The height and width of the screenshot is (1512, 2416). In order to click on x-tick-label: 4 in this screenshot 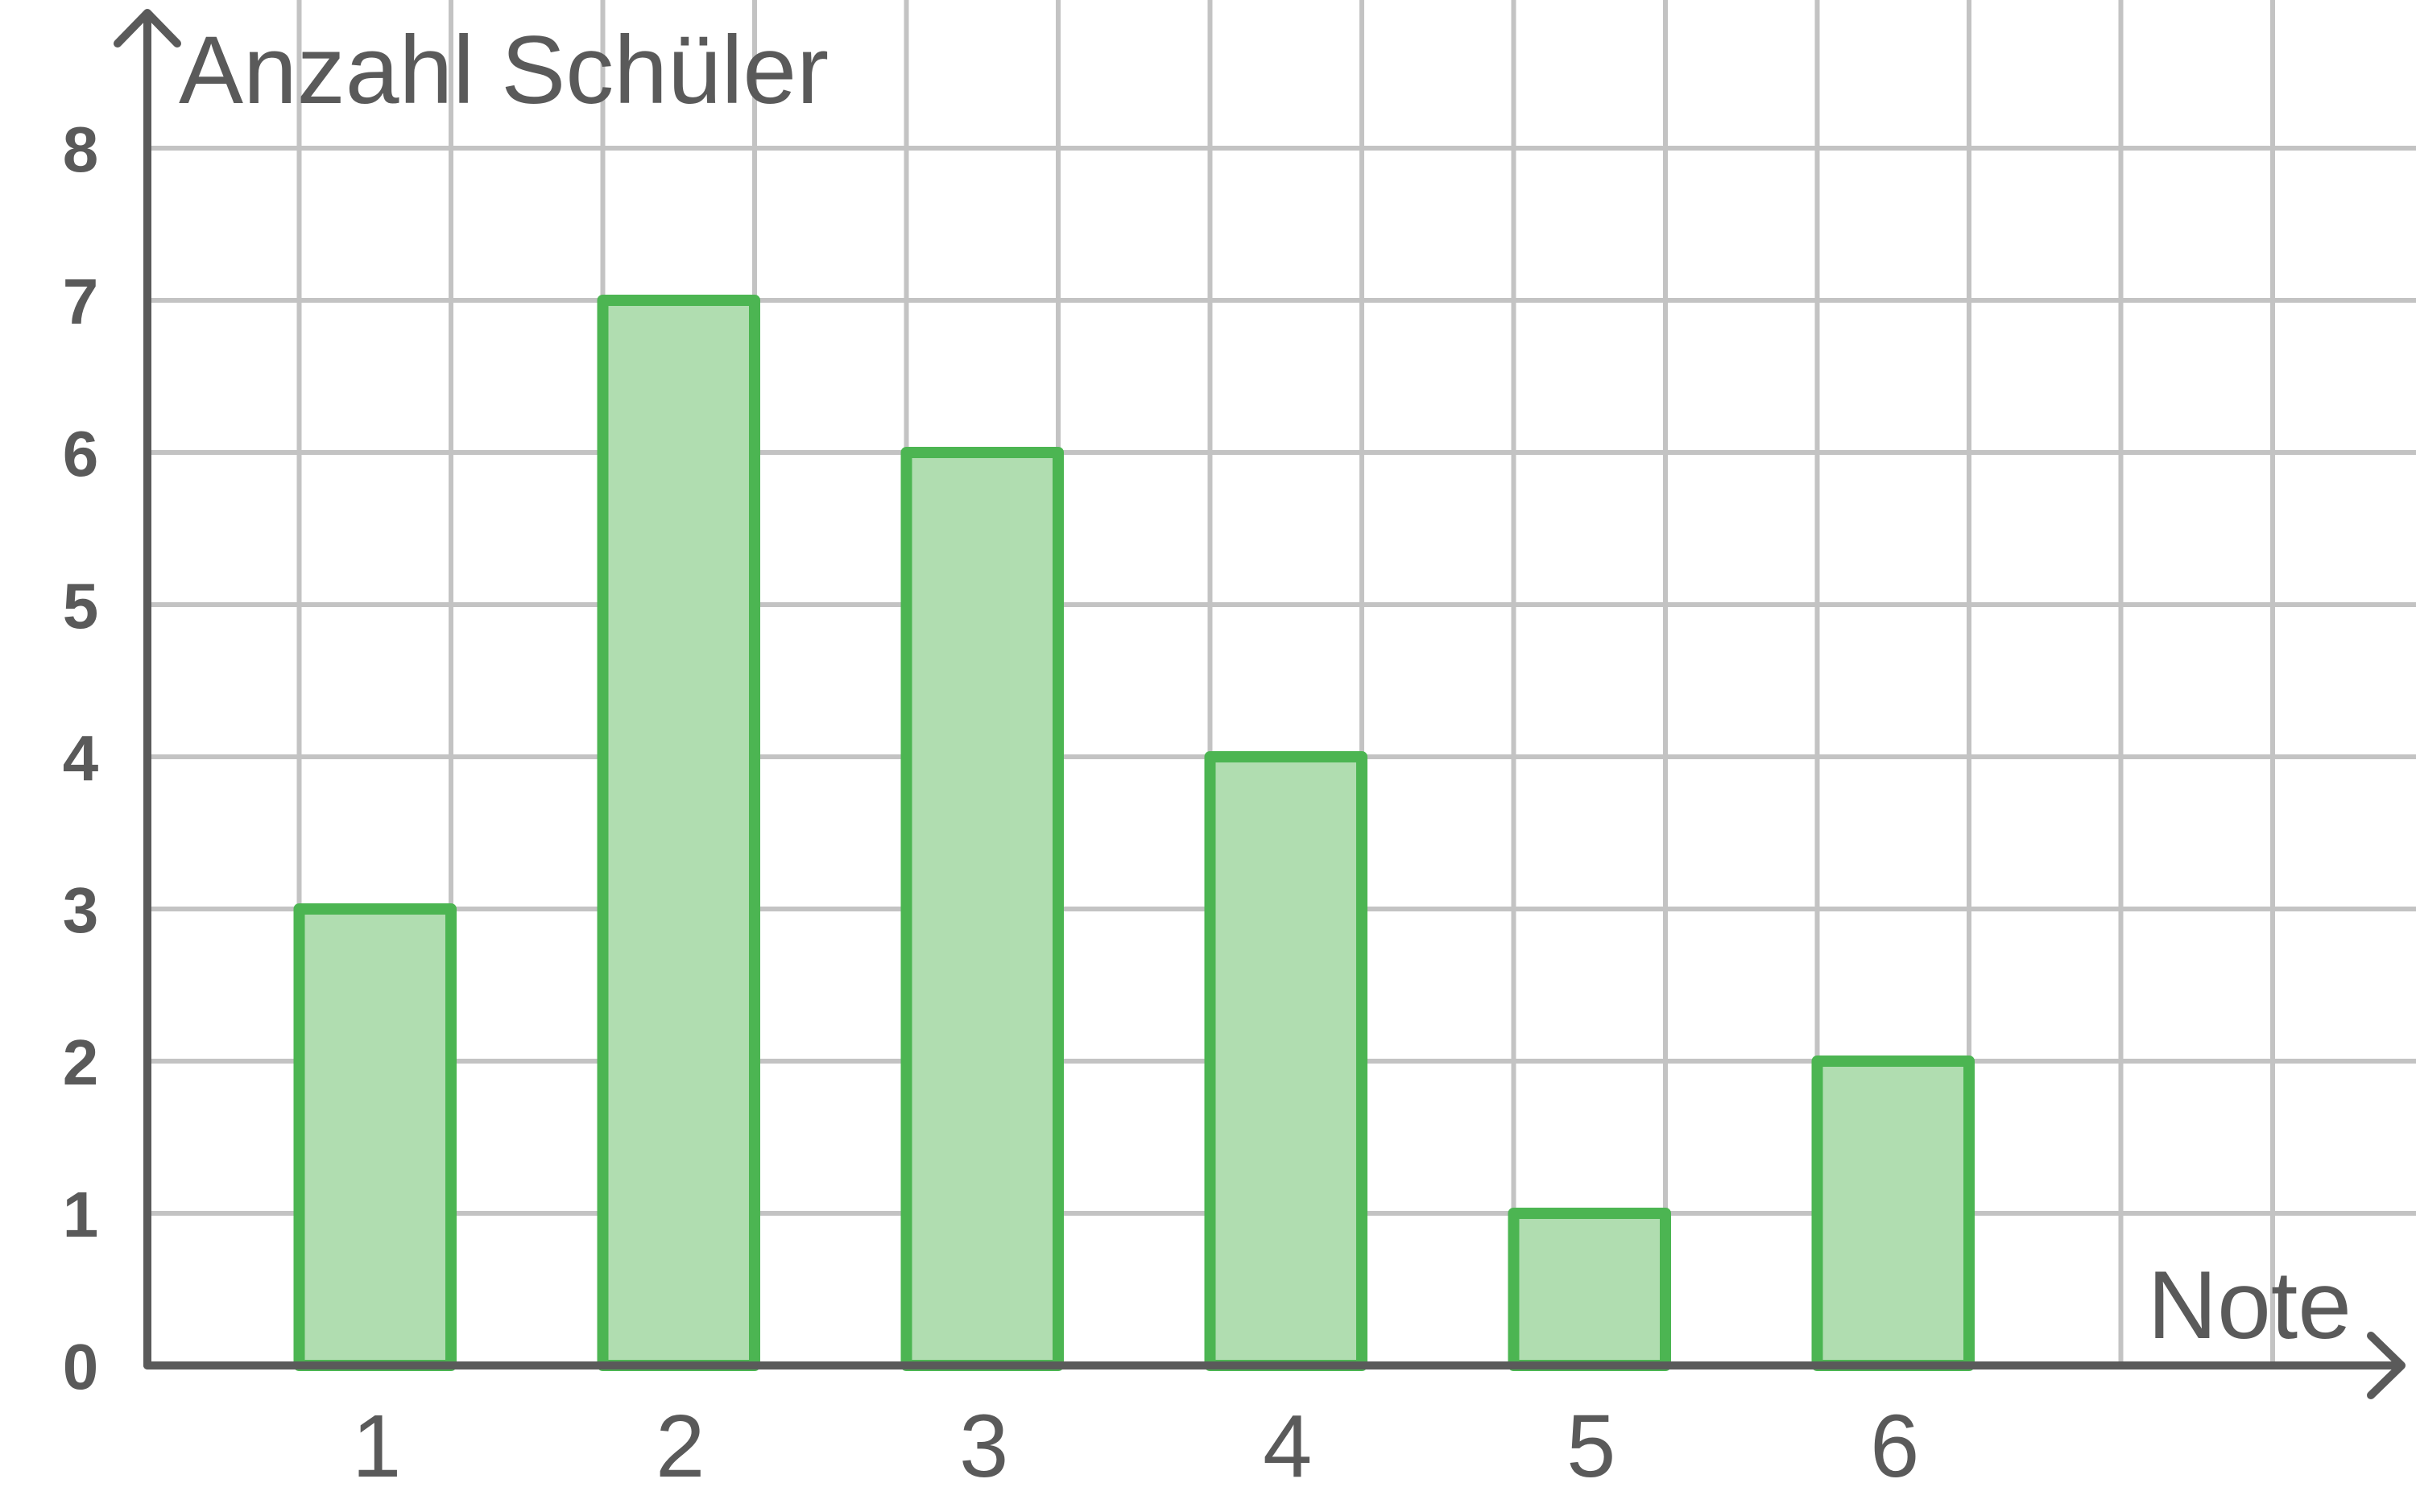, I will do `click(1287, 1446)`.